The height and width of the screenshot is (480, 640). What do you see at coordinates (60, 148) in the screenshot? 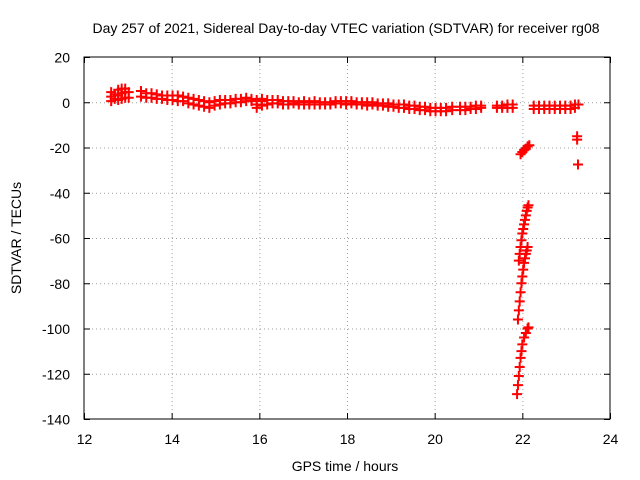
I see `y-tick-label: -20` at bounding box center [60, 148].